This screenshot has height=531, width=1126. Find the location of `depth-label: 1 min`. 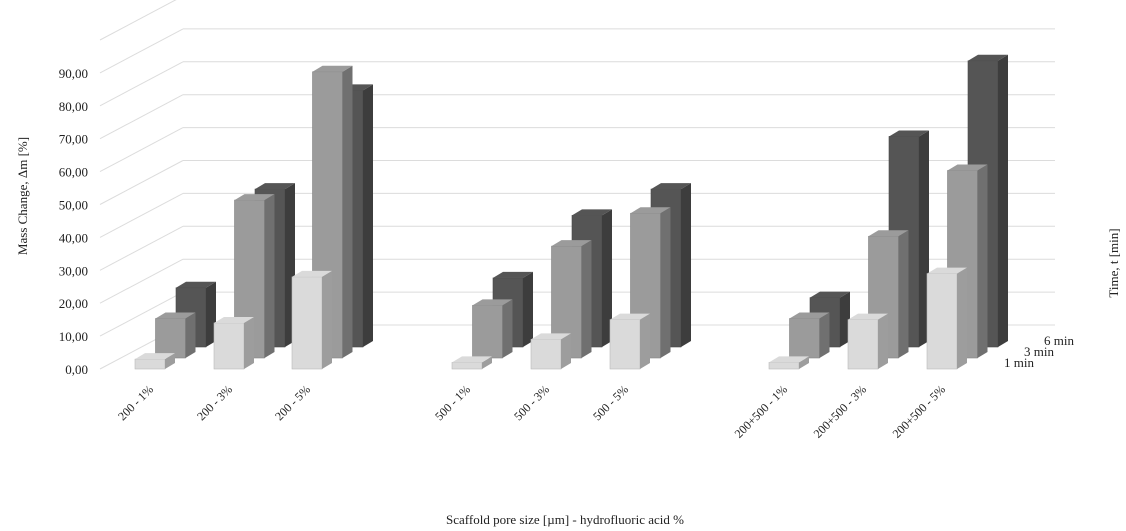

depth-label: 1 min is located at coordinates (1019, 362).